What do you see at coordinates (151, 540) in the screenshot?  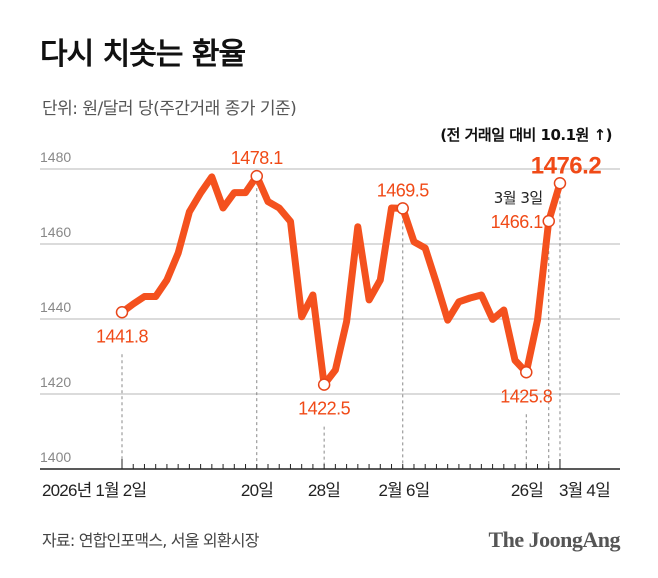 I see `source-note: 자료: 연합인포맥스, 서울 외환시장` at bounding box center [151, 540].